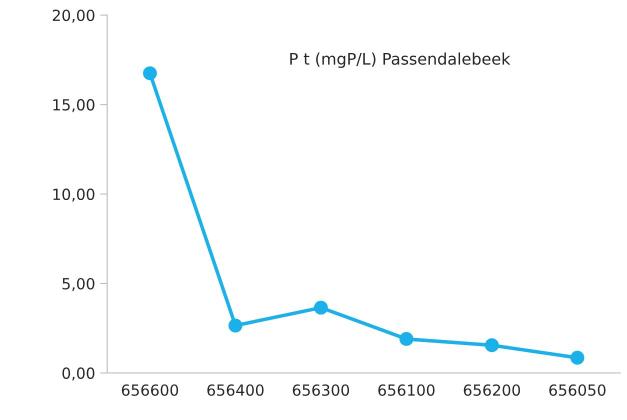 This screenshot has height=420, width=627. What do you see at coordinates (235, 390) in the screenshot?
I see `x-tick-label: 656400` at bounding box center [235, 390].